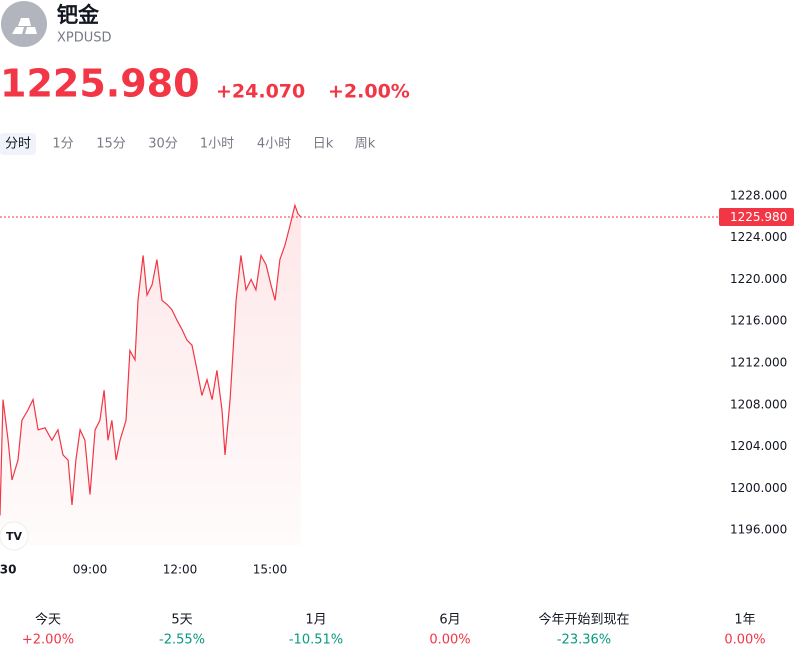 The image size is (800, 660). What do you see at coordinates (316, 640) in the screenshot?
I see `period-change: -10.51%` at bounding box center [316, 640].